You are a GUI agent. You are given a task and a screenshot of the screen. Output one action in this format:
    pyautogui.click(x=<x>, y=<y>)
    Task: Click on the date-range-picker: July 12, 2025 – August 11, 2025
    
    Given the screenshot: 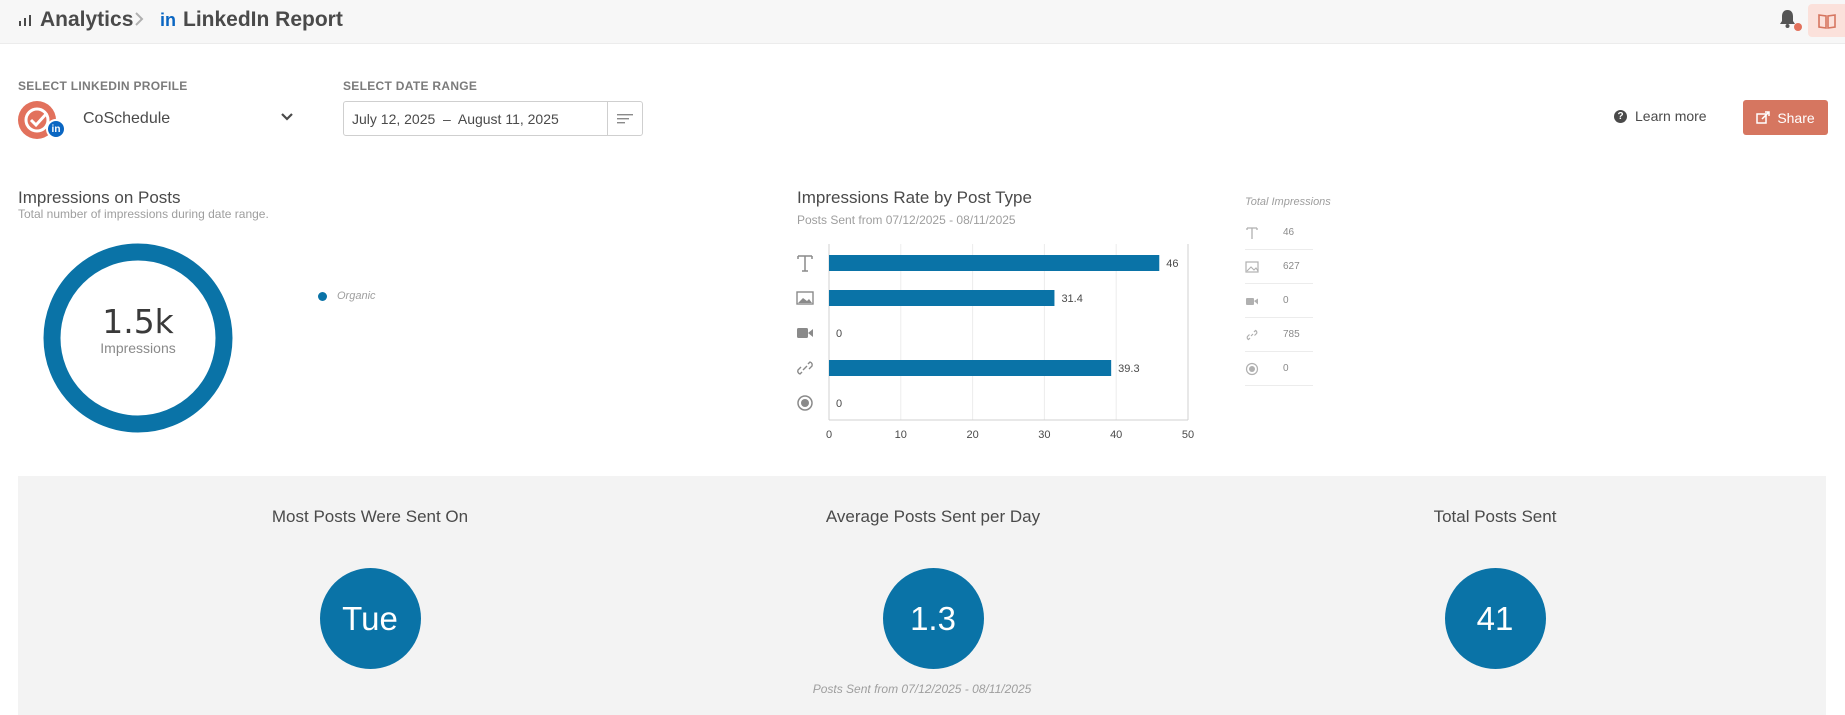 What is the action you would take?
    pyautogui.click(x=493, y=118)
    